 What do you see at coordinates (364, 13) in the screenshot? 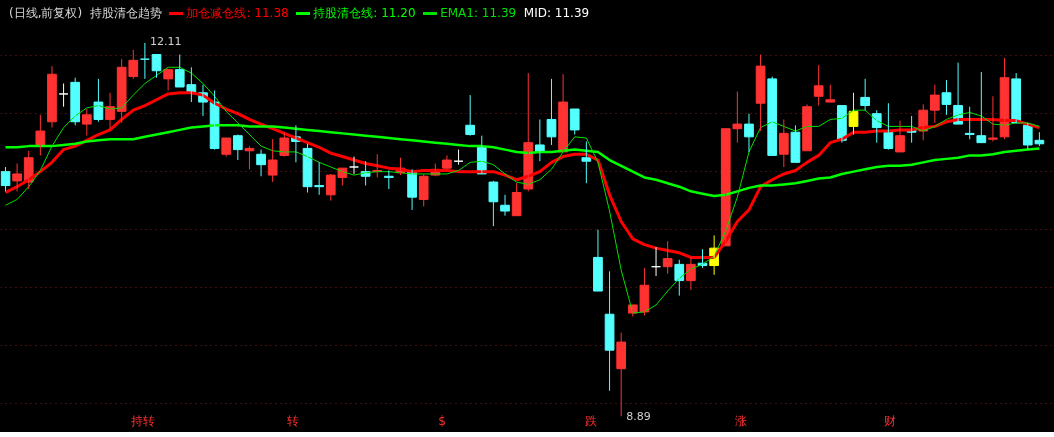
I see `legend-label: 持股清仓线: 11.20` at bounding box center [364, 13].